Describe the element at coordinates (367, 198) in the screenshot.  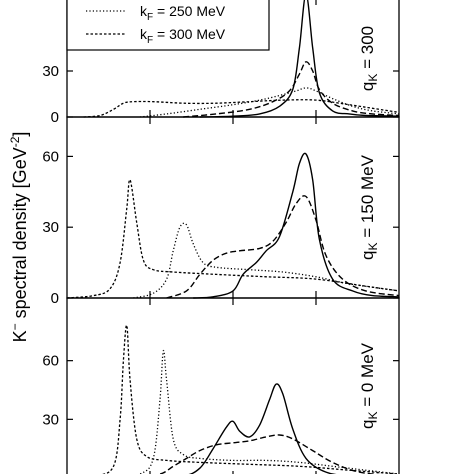
I see `panel-1-label-text: = 150 MeV` at that location.